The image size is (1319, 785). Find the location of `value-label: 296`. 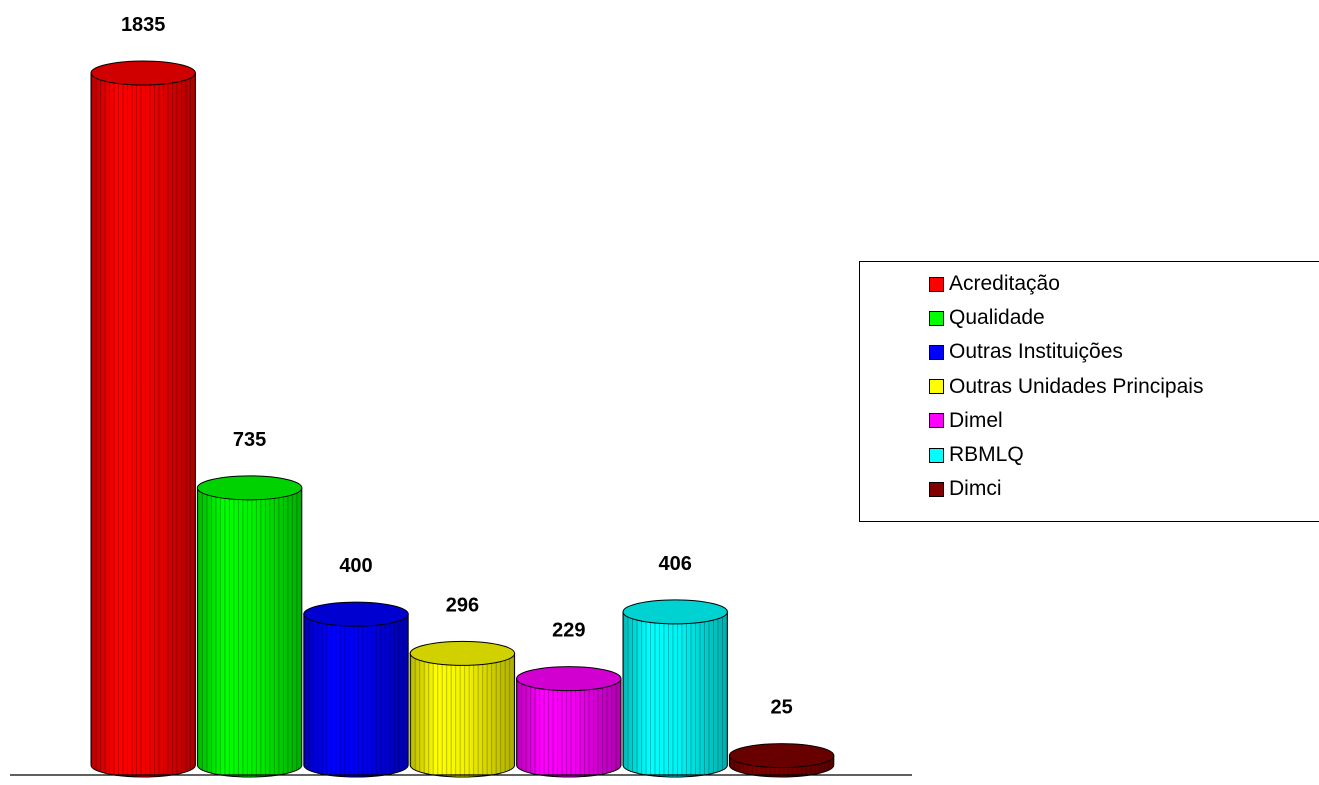

value-label: 296 is located at coordinates (462, 605).